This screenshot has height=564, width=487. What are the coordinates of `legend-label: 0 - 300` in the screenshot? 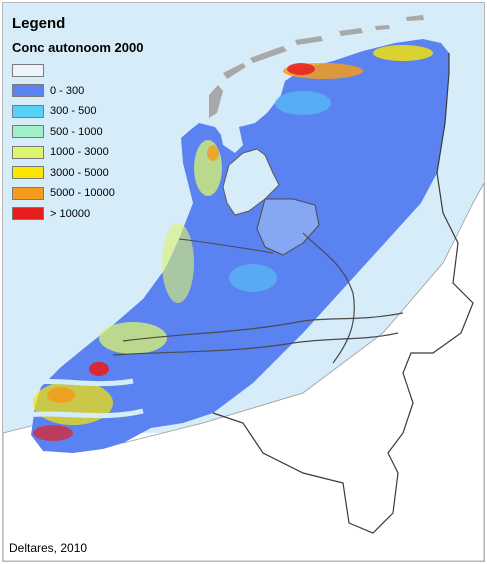 It's located at (67, 90).